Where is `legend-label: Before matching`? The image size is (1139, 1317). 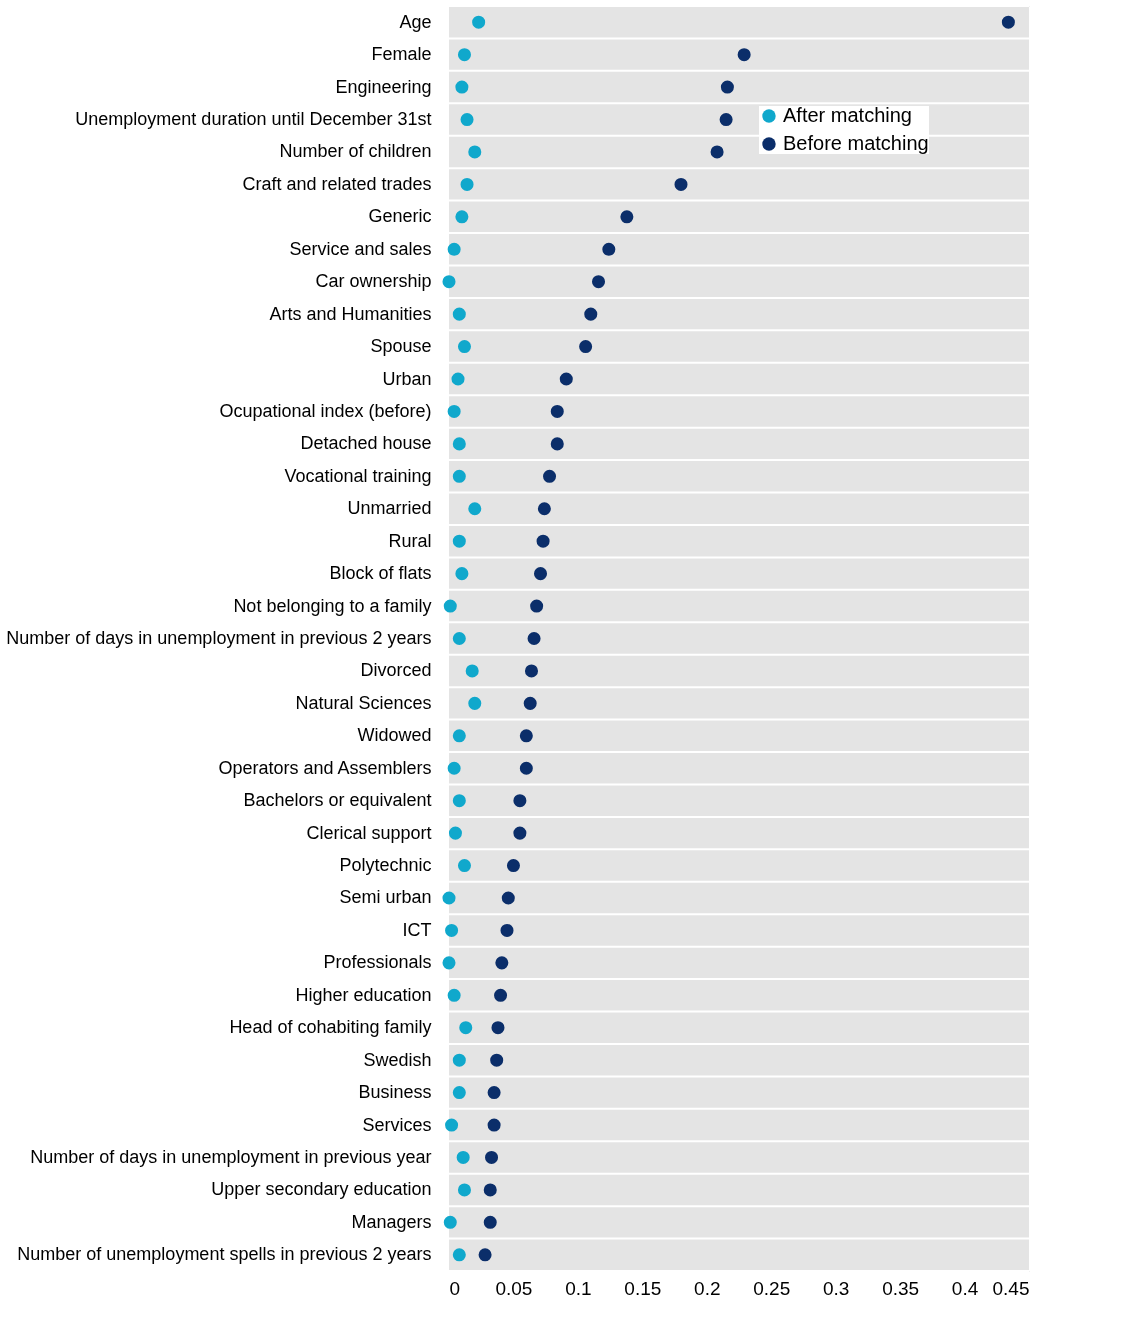
legend-label: Before matching is located at coordinates (856, 143).